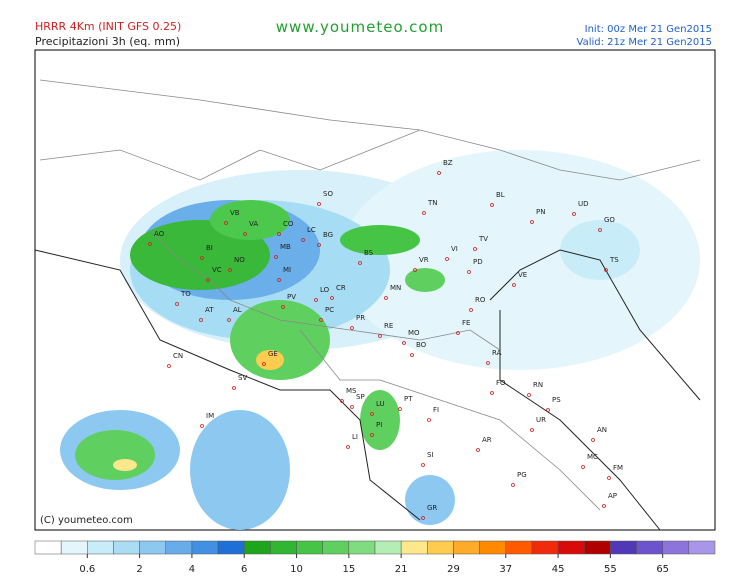 The width and height of the screenshot is (750, 584). What do you see at coordinates (239, 260) in the screenshot?
I see `city-label: NO` at bounding box center [239, 260].